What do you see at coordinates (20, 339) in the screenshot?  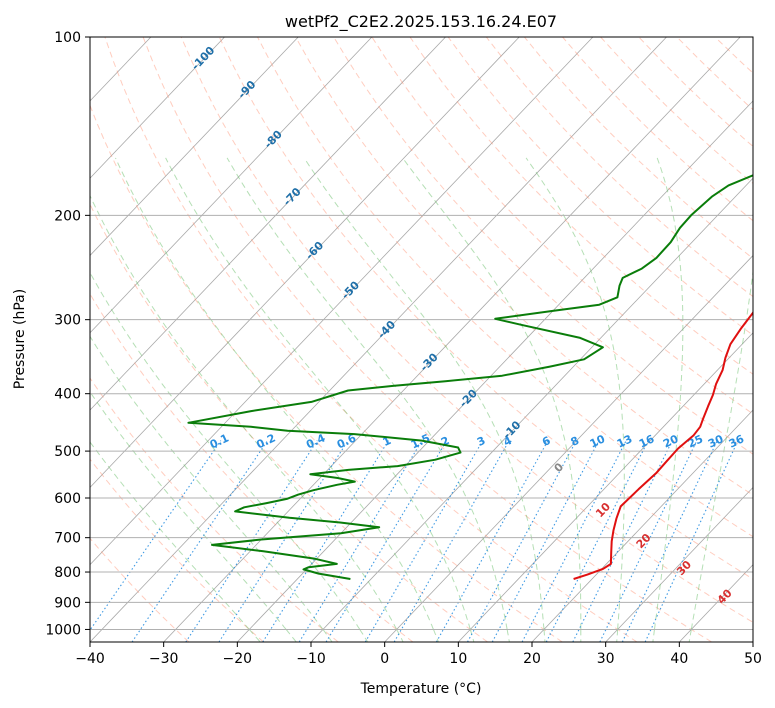 I see `y-axis-label: Pressure (hPa)` at bounding box center [20, 339].